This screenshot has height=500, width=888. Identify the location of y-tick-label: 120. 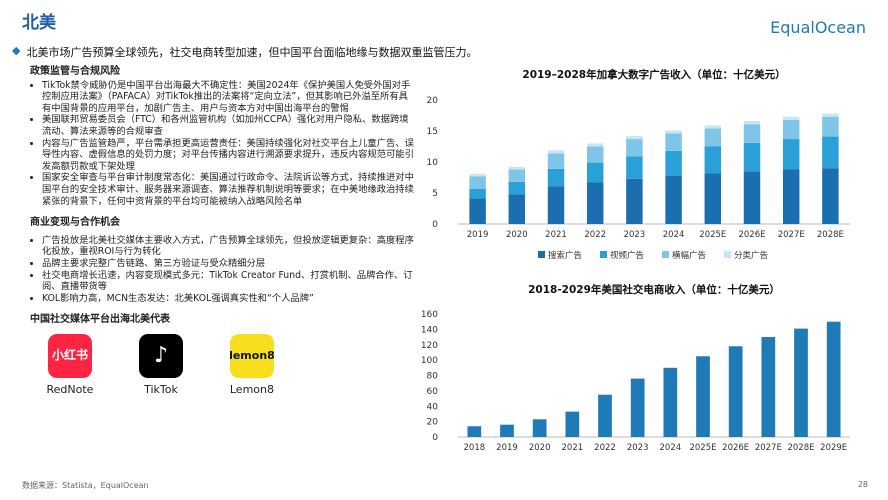
(429, 346).